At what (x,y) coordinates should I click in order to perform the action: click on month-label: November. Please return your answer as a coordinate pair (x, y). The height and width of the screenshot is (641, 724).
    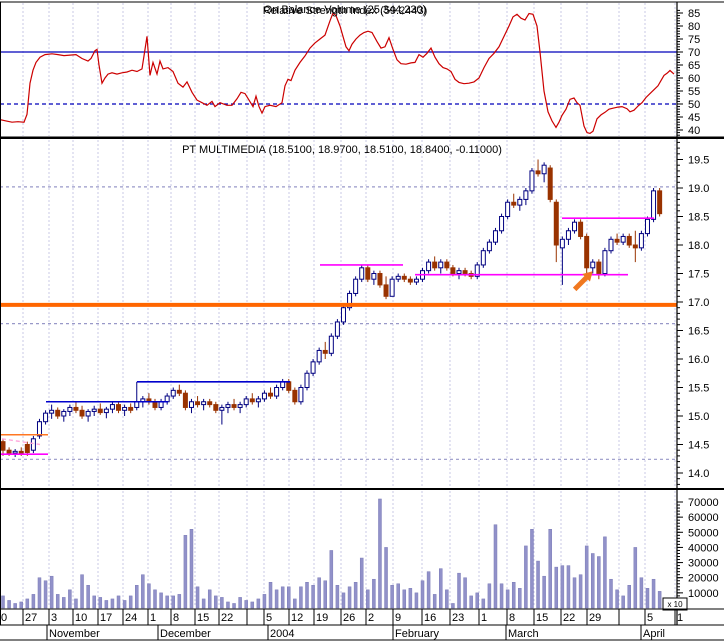
    Looking at the image, I should click on (74, 634).